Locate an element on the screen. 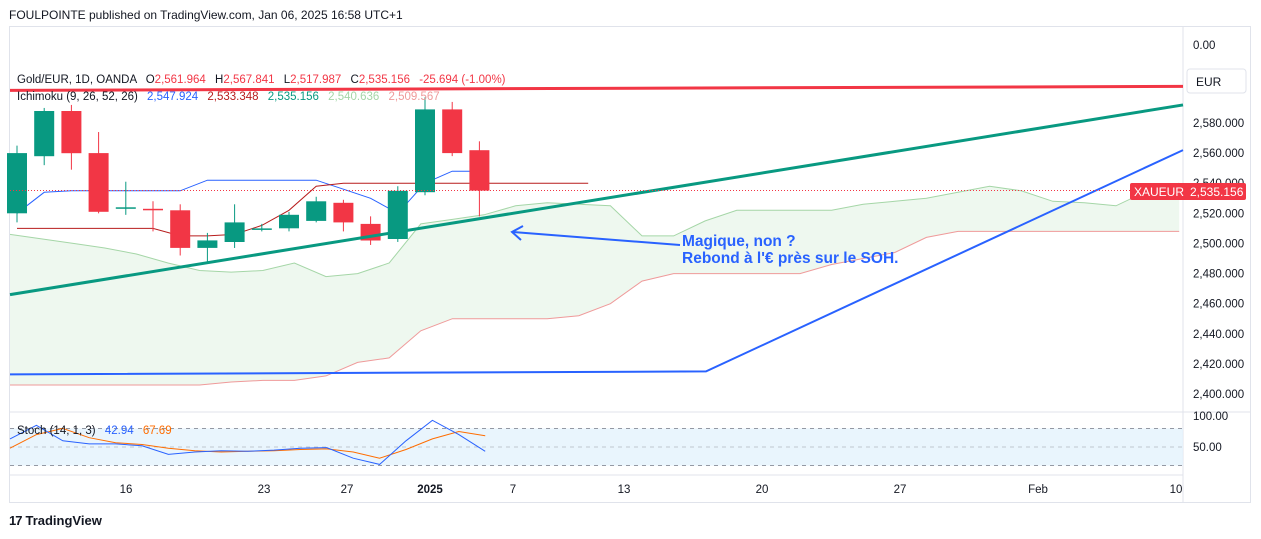 The height and width of the screenshot is (539, 1261). price-tick-label: 2,580.000 is located at coordinates (1218, 124).